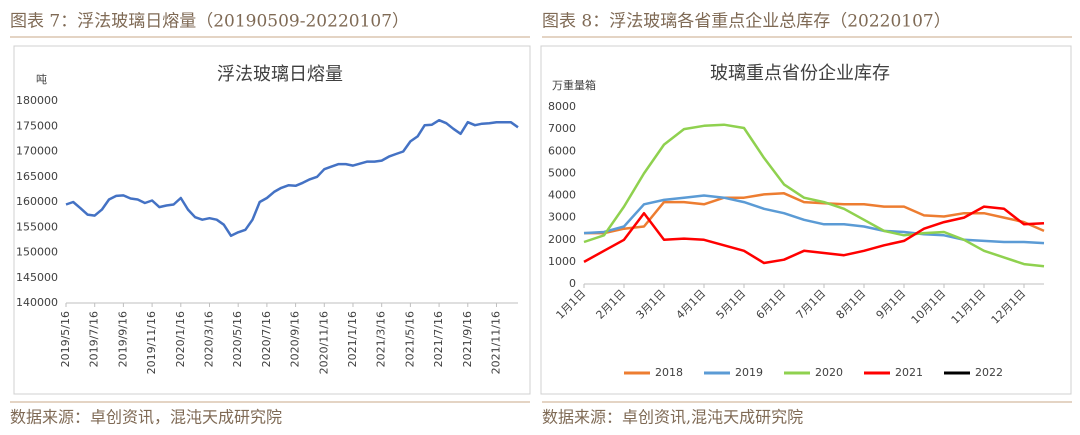  What do you see at coordinates (65, 339) in the screenshot?
I see `x-tick-label: 2019/5/16` at bounding box center [65, 339].